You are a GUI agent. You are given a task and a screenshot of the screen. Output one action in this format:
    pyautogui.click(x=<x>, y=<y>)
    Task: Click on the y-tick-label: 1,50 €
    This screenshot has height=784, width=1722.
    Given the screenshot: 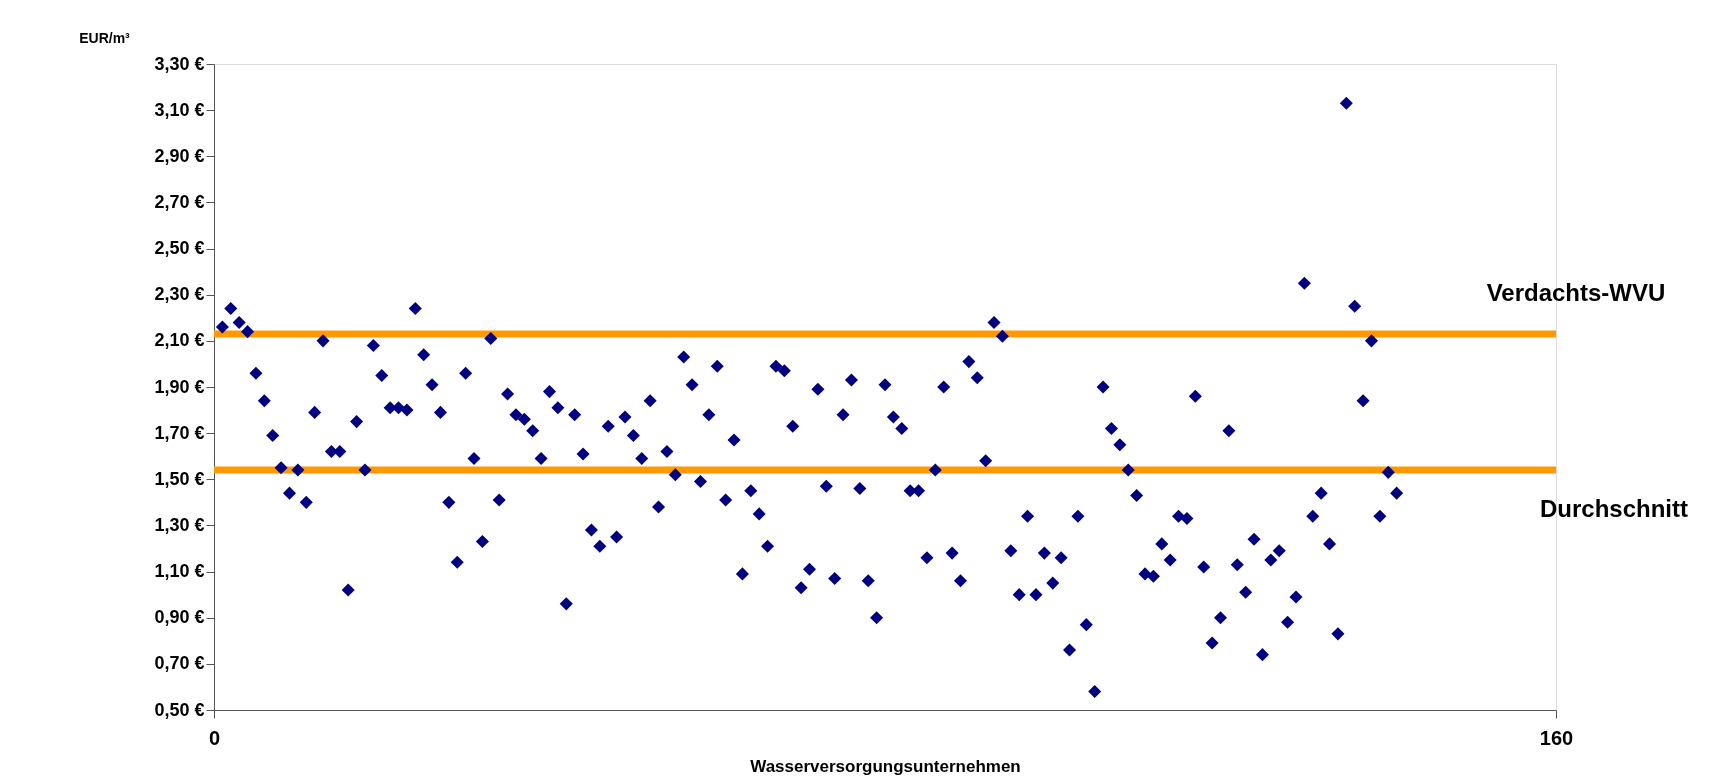 What is the action you would take?
    pyautogui.click(x=179, y=478)
    